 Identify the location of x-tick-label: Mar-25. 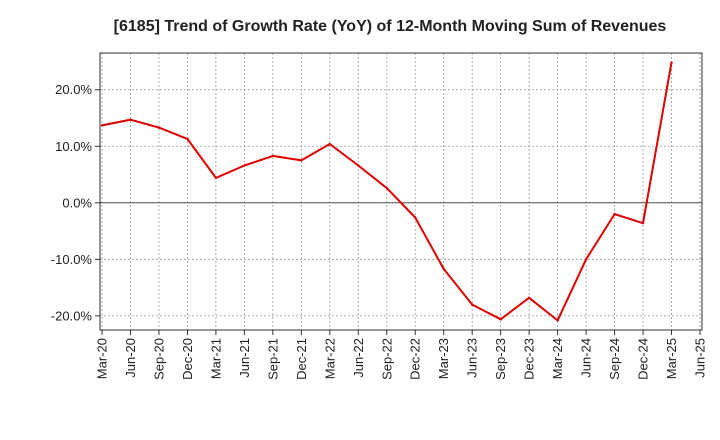
(671, 358).